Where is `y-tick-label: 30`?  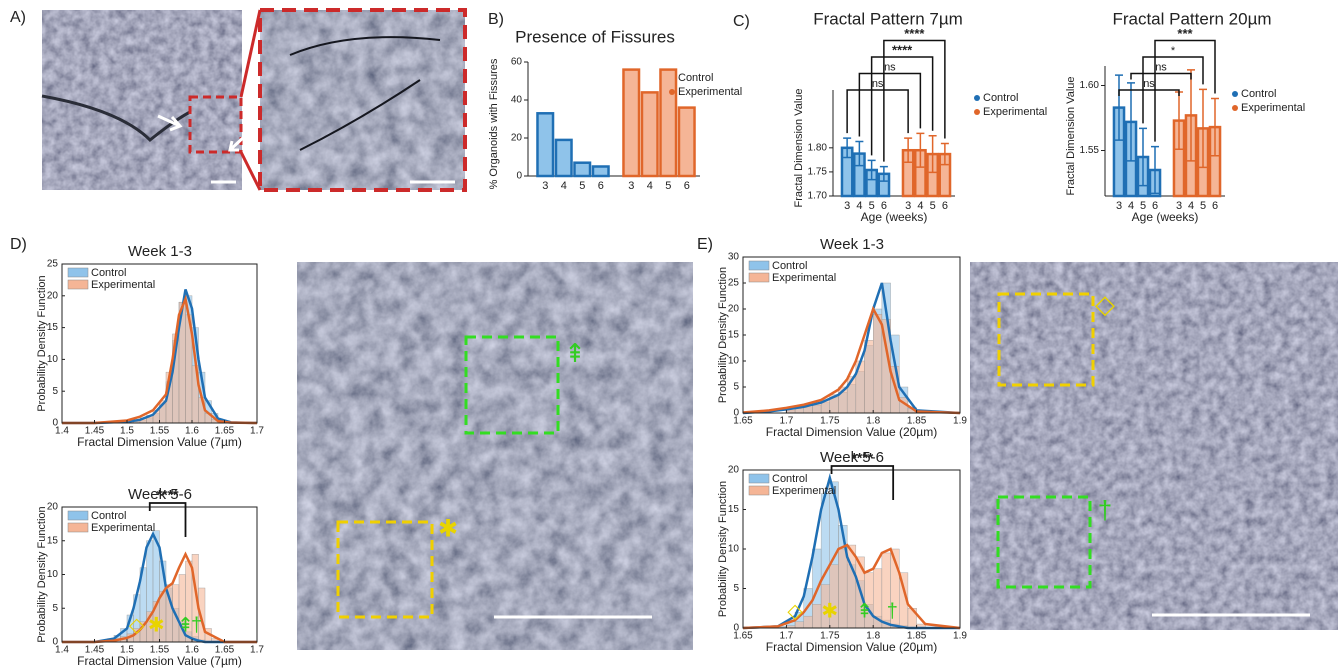
y-tick-label: 30 is located at coordinates (734, 257).